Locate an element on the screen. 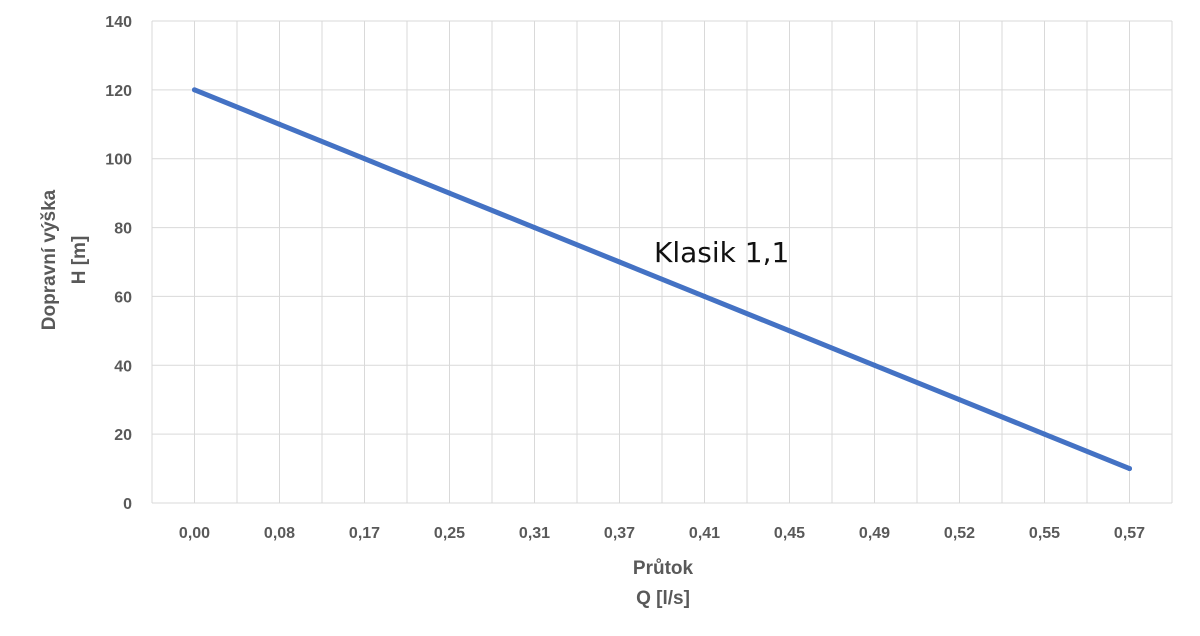 This screenshot has width=1200, height=636. y-axis-title-line2: H [m] is located at coordinates (79, 260).